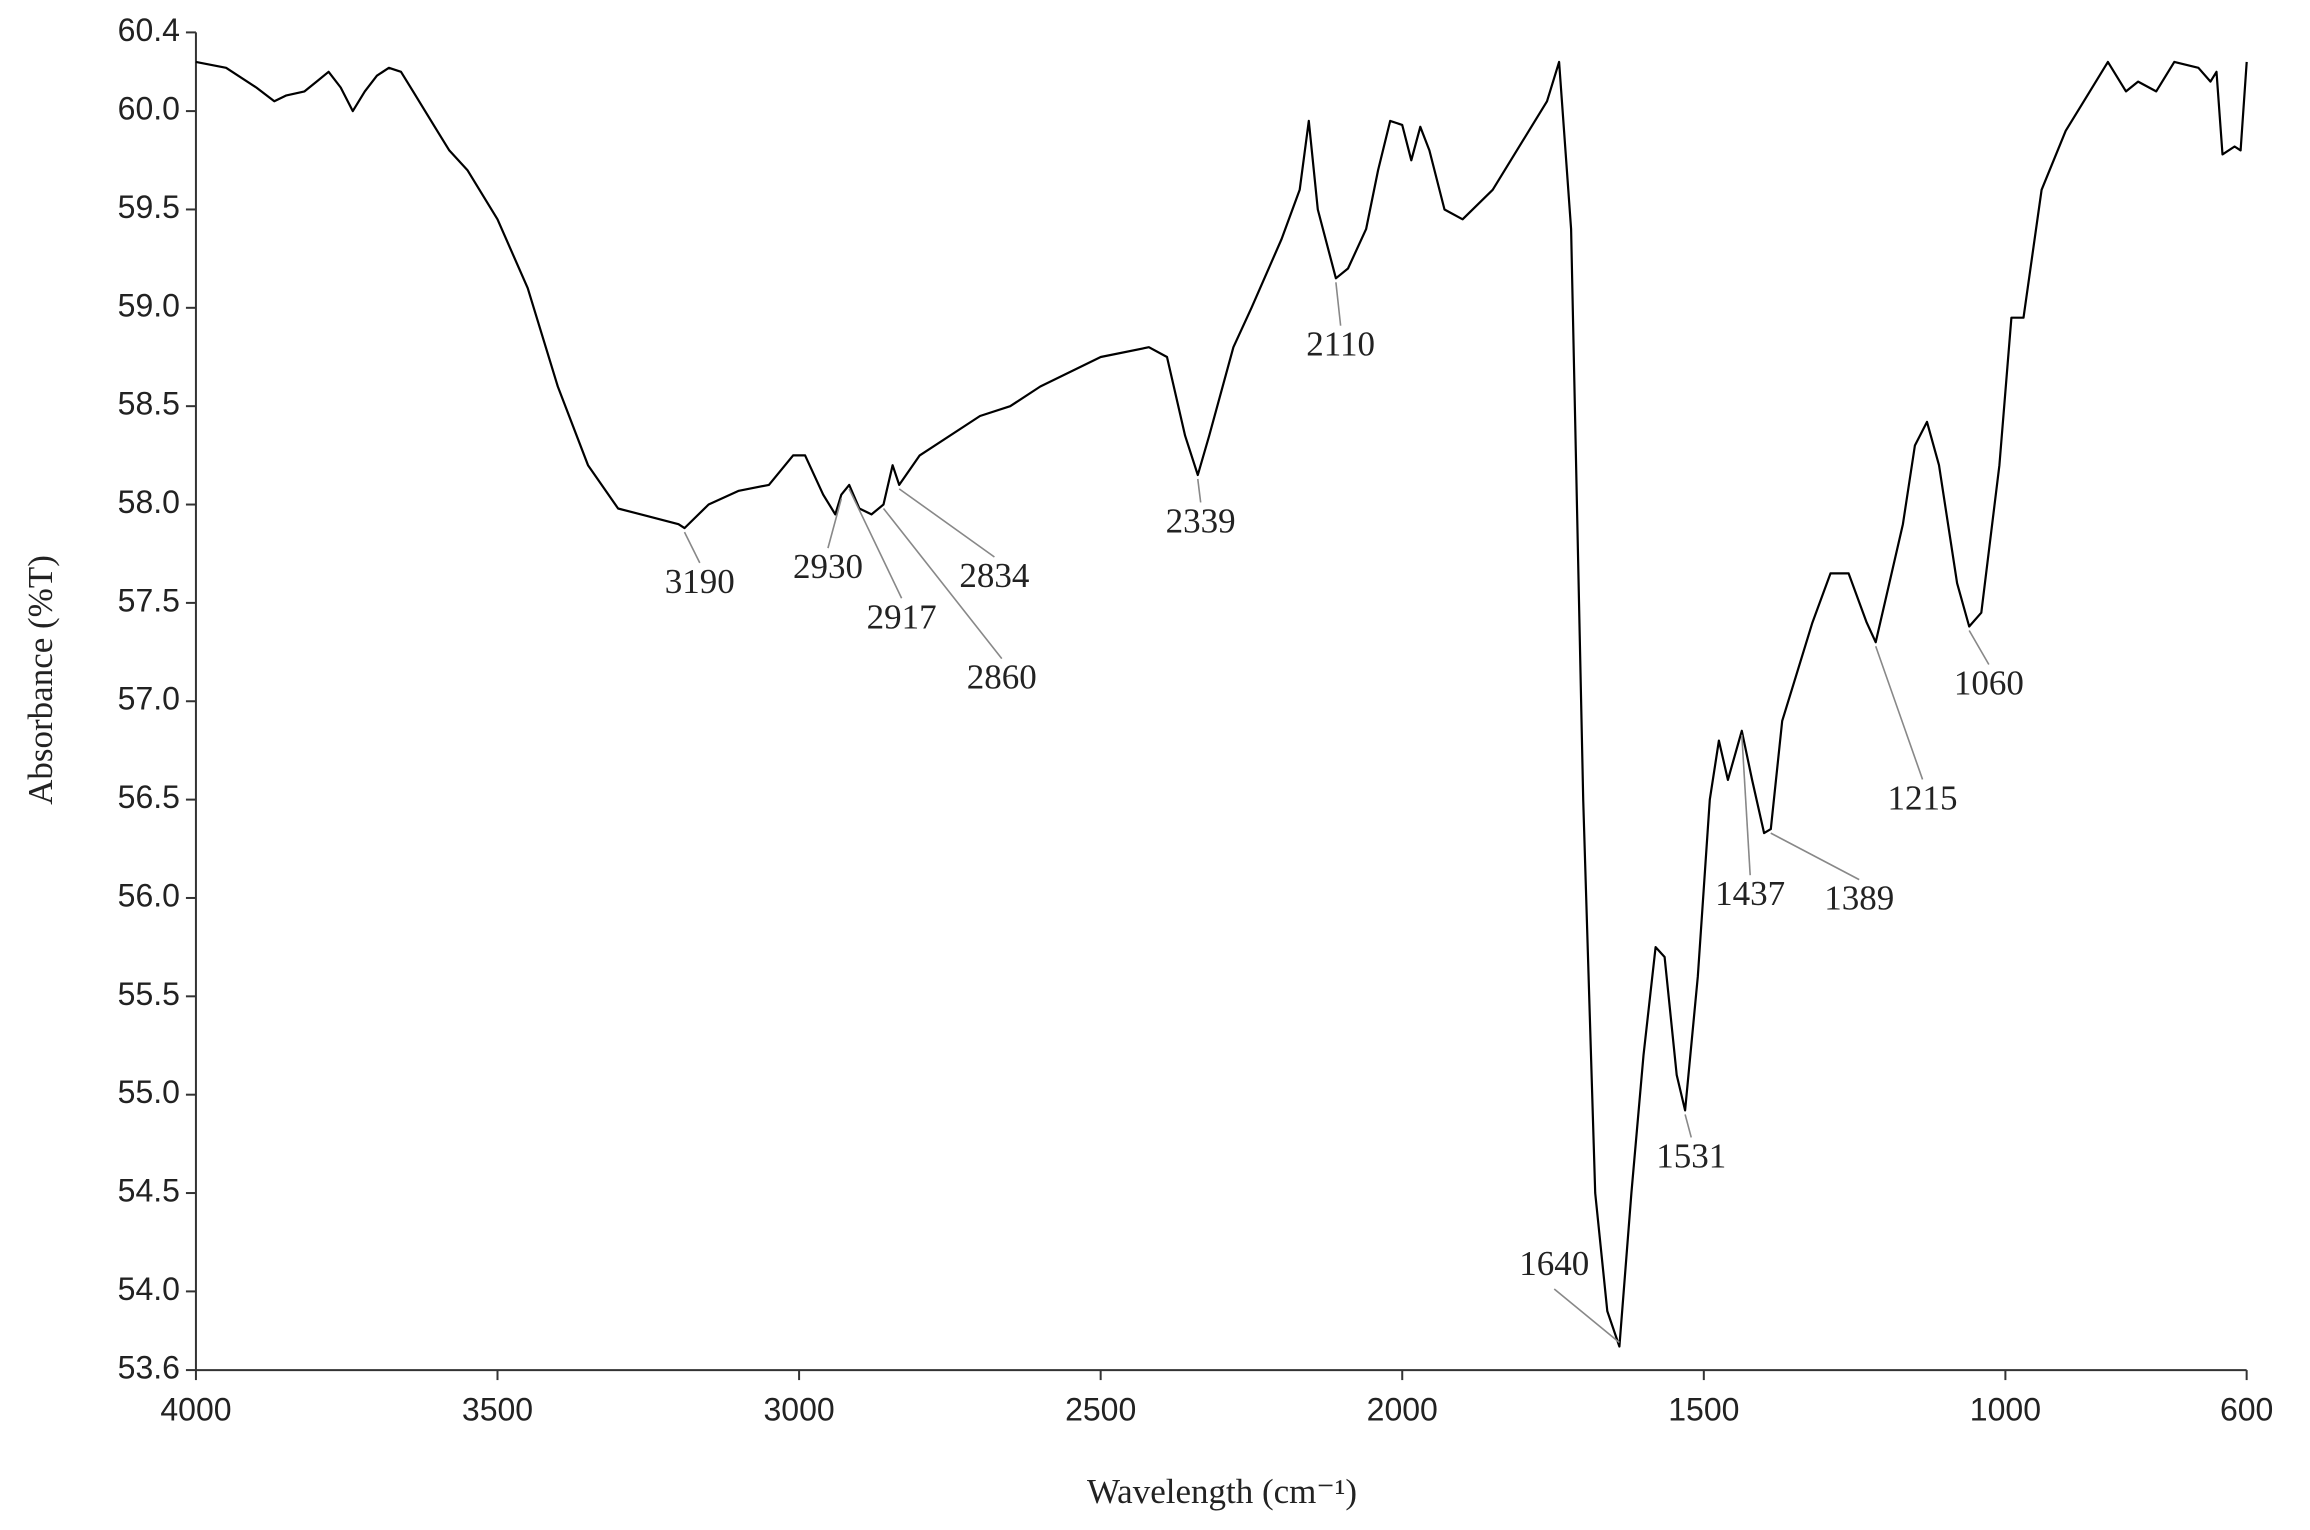 The image size is (2310, 1530). What do you see at coordinates (149, 797) in the screenshot?
I see `y-tick-label: 56.5` at bounding box center [149, 797].